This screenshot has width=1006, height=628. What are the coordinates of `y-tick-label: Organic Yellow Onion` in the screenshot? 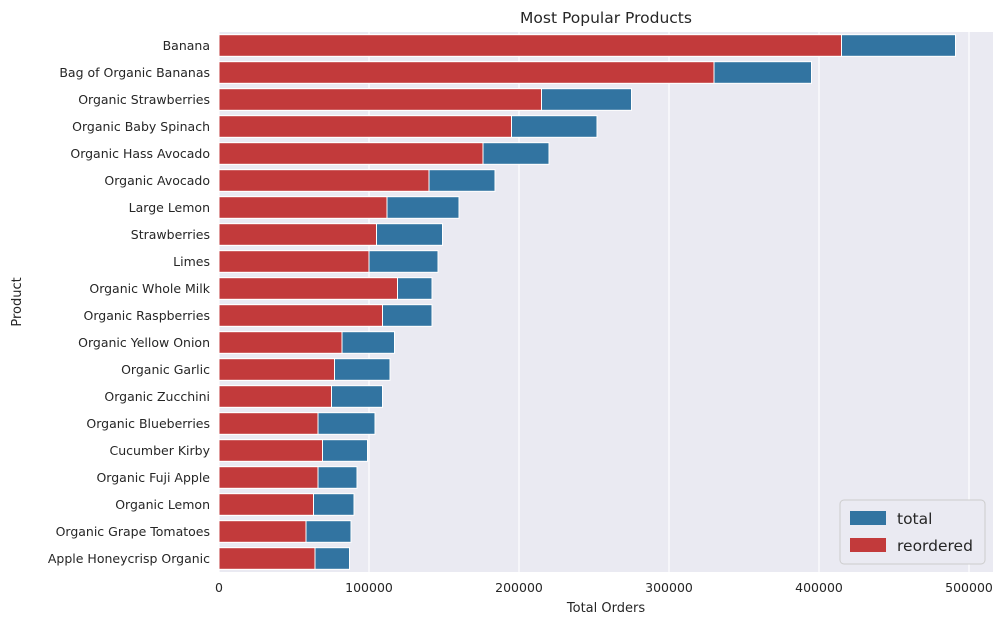 It's located at (144, 342).